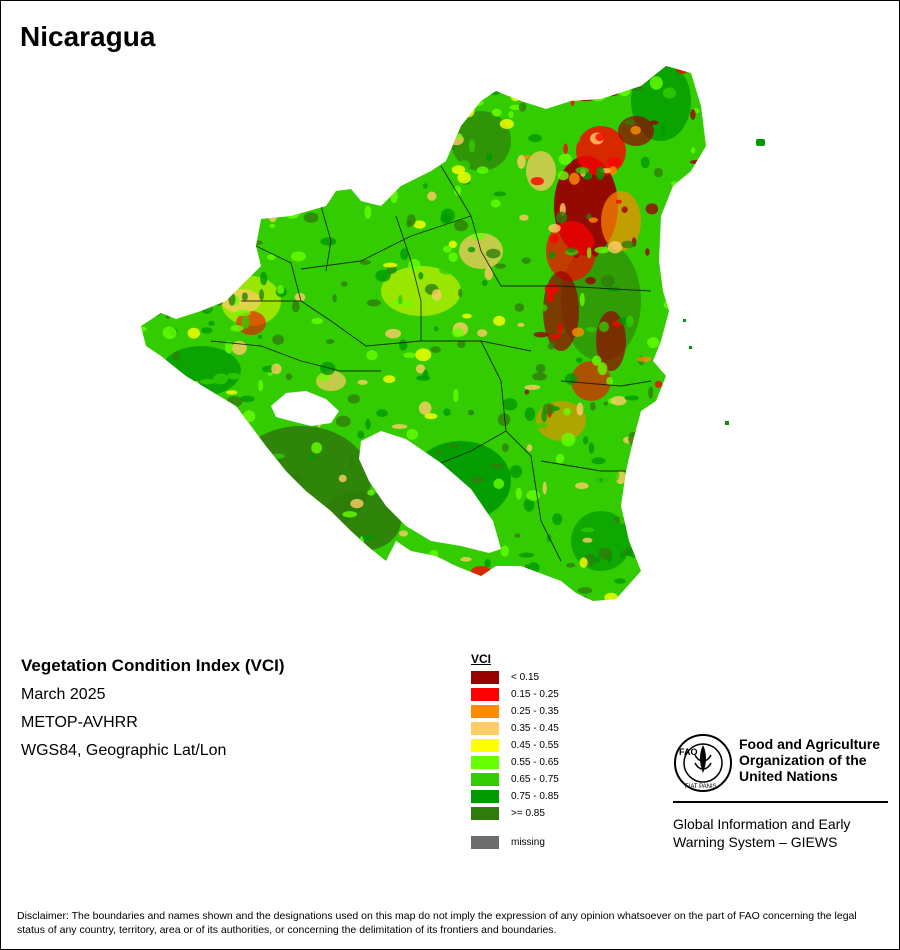  Describe the element at coordinates (724, 282) in the screenshot. I see `caribbean-islands` at that location.